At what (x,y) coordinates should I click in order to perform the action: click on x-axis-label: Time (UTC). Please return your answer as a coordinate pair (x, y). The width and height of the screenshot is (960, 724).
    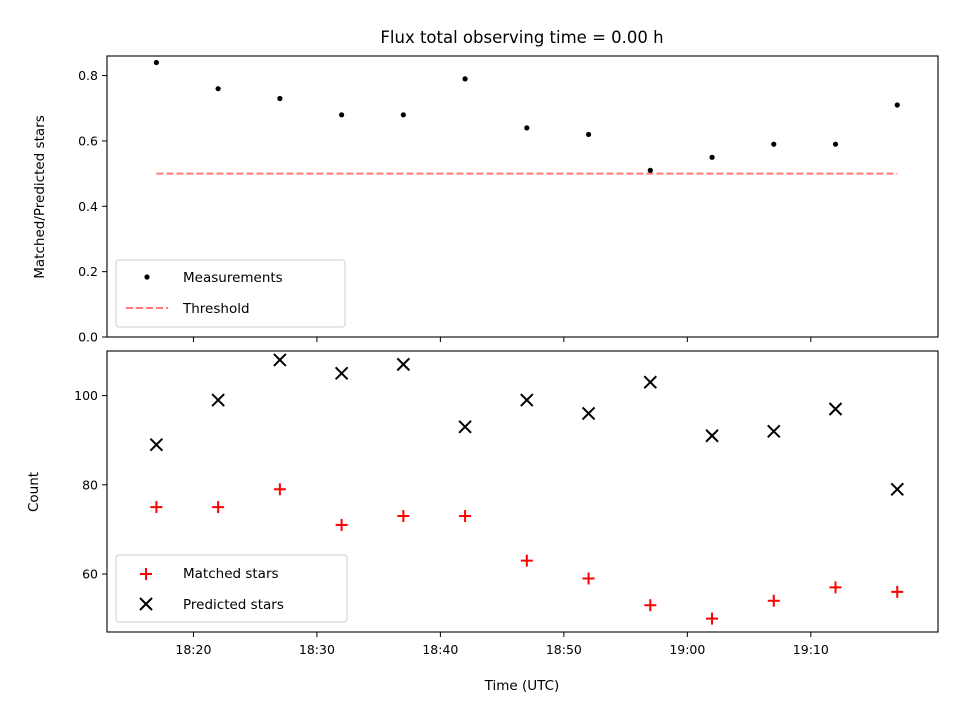
    Looking at the image, I should click on (522, 686).